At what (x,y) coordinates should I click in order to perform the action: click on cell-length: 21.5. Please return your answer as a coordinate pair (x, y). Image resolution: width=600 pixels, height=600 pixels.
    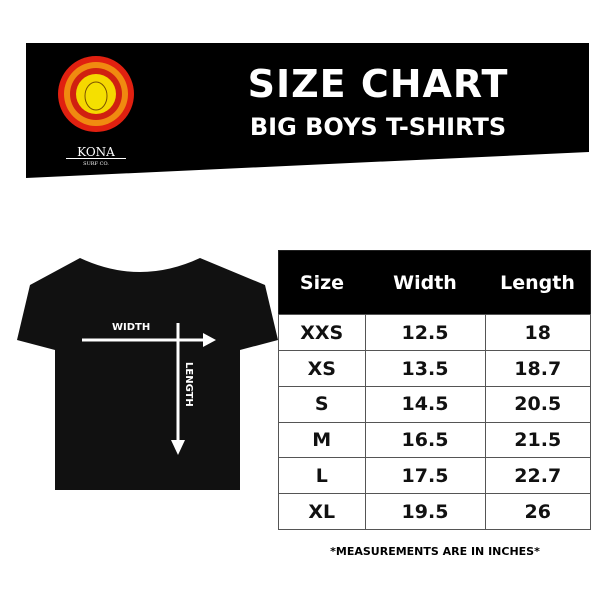
    Looking at the image, I should click on (537, 440).